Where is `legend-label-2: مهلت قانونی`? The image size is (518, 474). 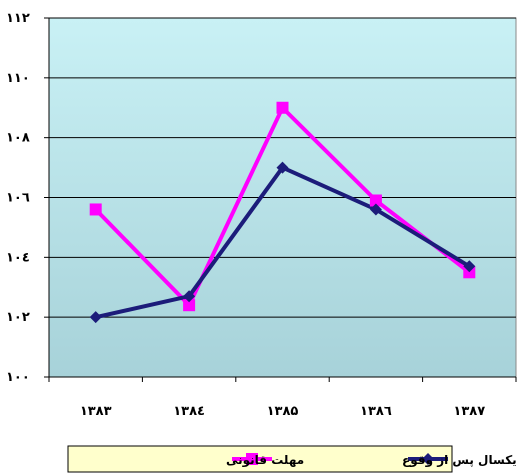
legend-label-2: مهلت قانونی is located at coordinates (265, 460).